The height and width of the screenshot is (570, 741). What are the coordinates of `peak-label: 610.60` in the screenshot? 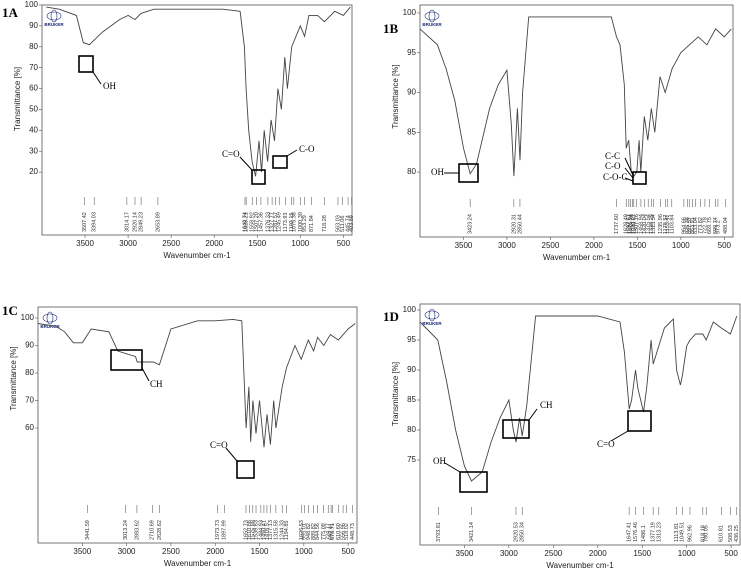 It's located at (339, 531).